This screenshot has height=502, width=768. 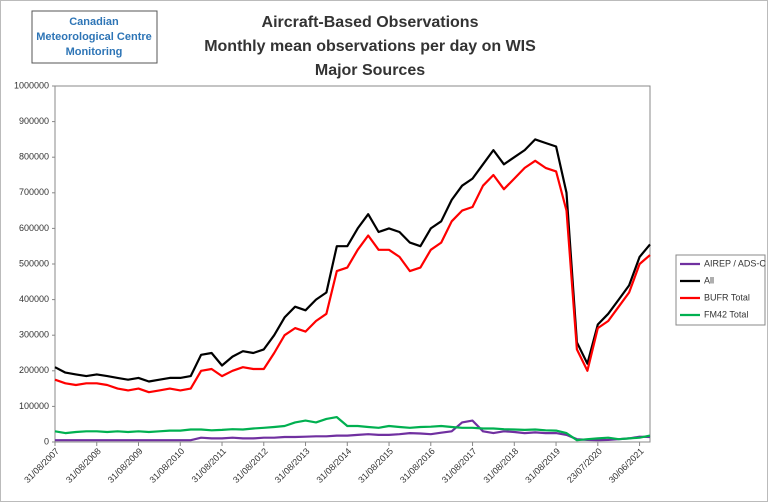 What do you see at coordinates (34, 370) in the screenshot?
I see `y-tick-label: 200000` at bounding box center [34, 370].